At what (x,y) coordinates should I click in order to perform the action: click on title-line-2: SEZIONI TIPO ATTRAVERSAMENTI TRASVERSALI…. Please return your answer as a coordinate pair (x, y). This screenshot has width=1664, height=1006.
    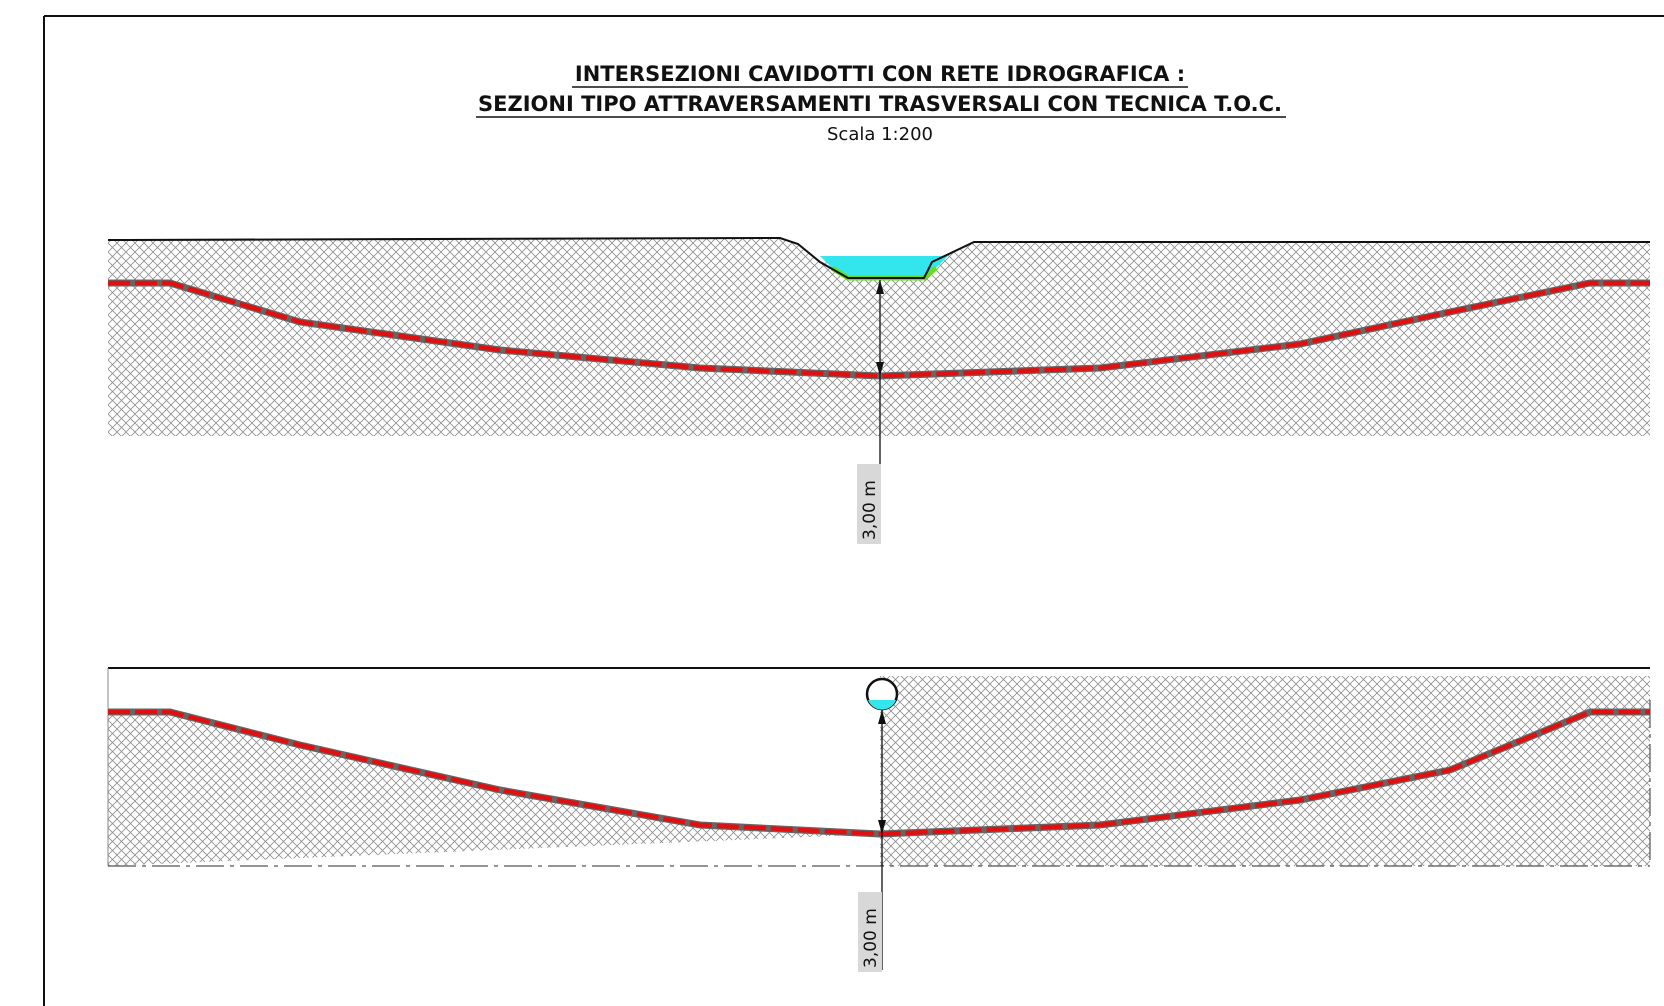
    Looking at the image, I should click on (880, 104).